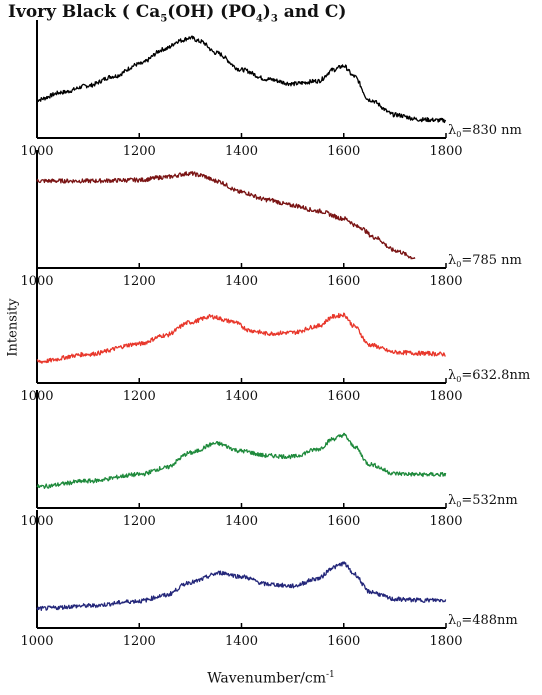 The width and height of the screenshot is (542, 695). Describe the element at coordinates (485, 261) in the screenshot. I see `series-label: λ0=785 nm` at that location.